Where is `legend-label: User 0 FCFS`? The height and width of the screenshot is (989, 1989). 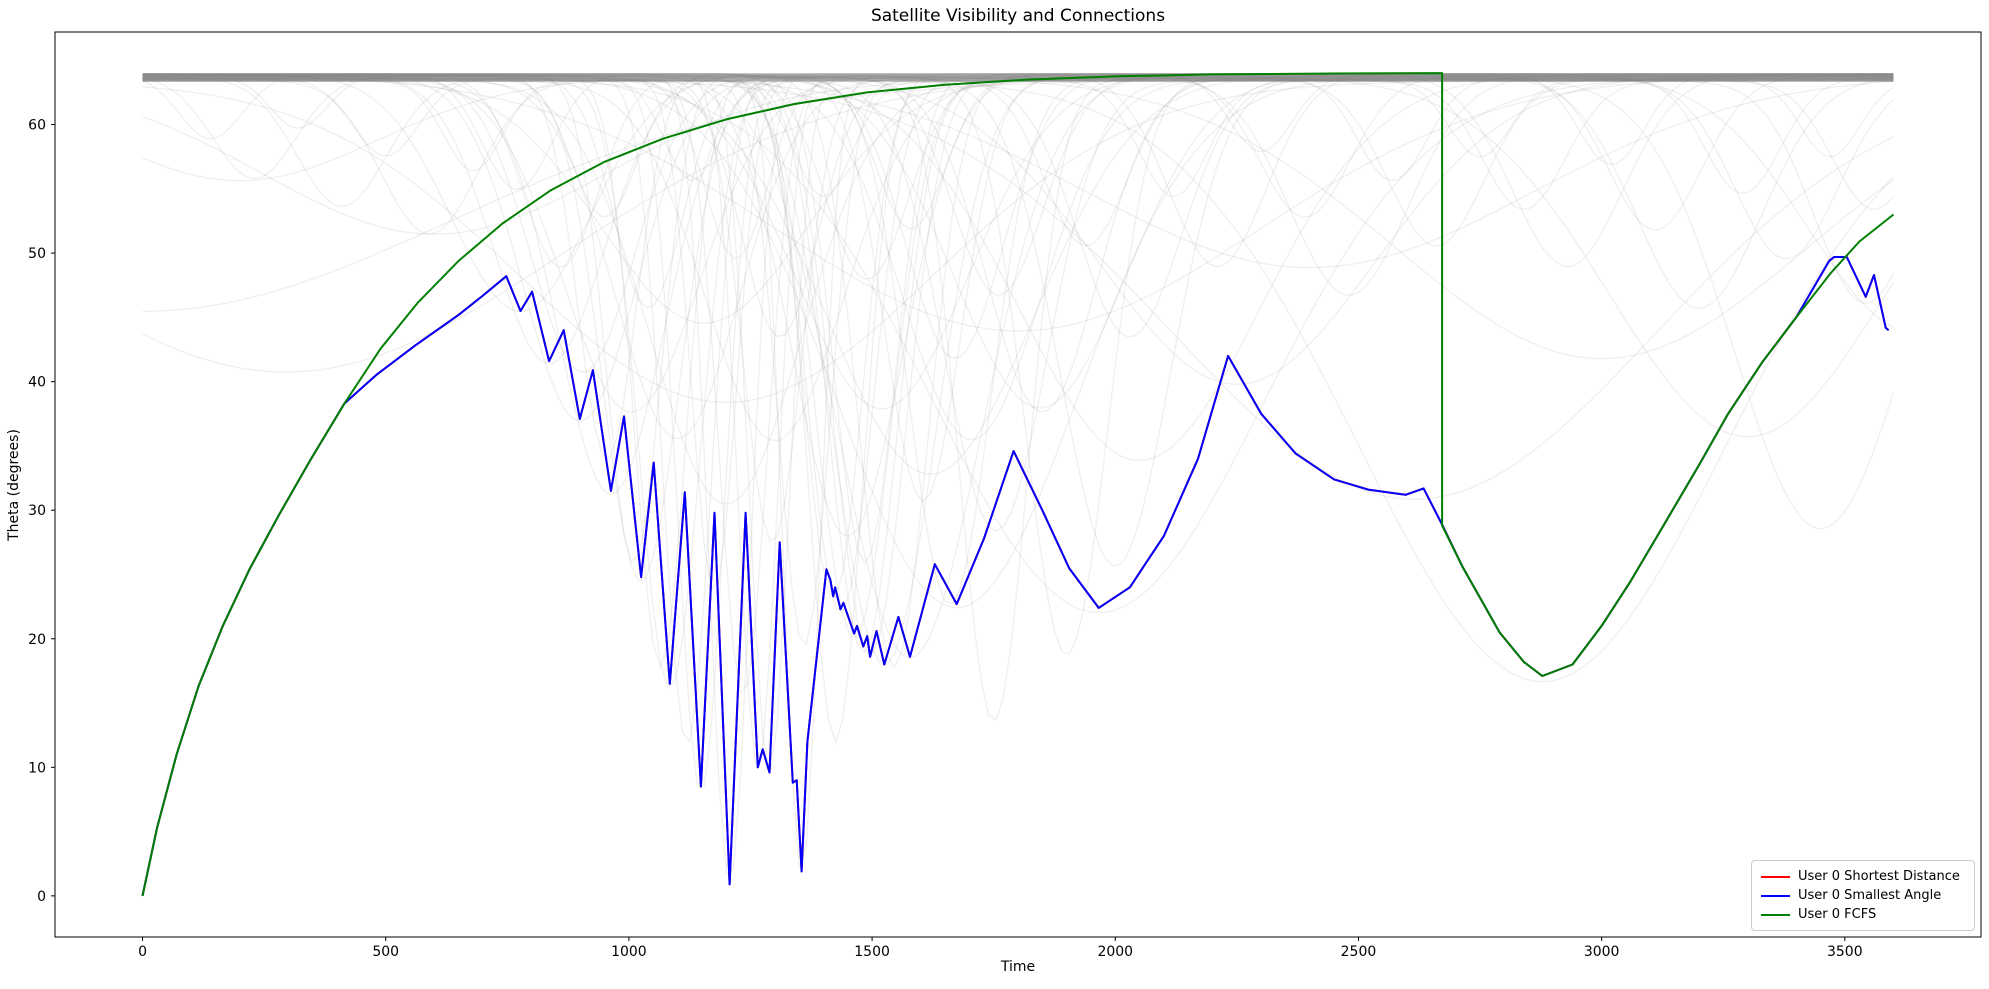 legend-label: User 0 FCFS is located at coordinates (1837, 914).